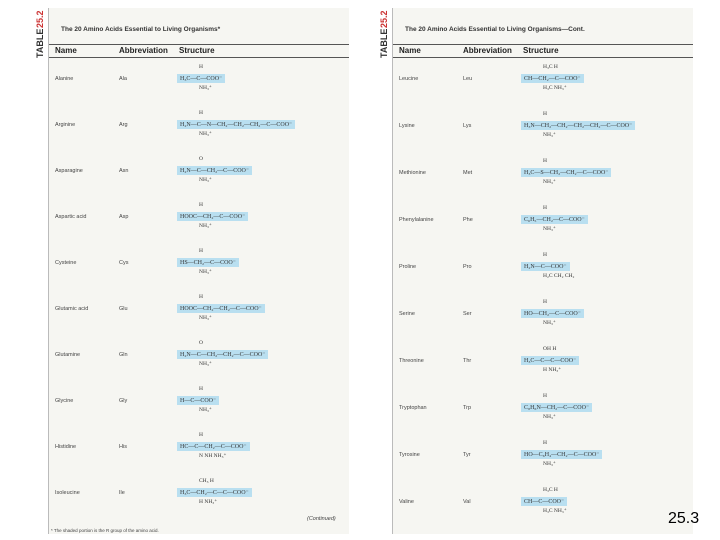 This screenshot has width=720, height=540. I want to click on amino-acid-name: Methionine, so click(412, 173).